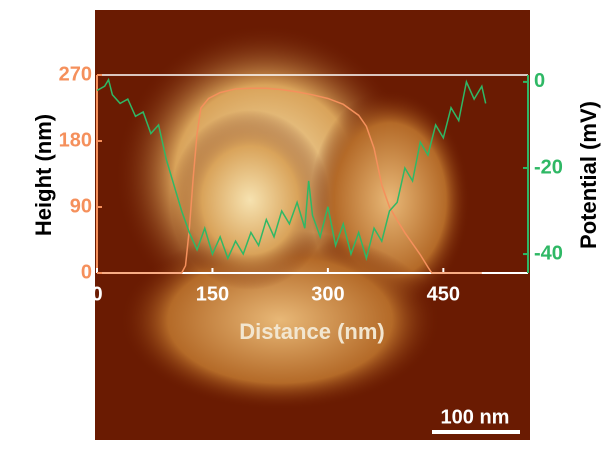 The height and width of the screenshot is (450, 610). What do you see at coordinates (86, 272) in the screenshot?
I see `y-tick-label: 0` at bounding box center [86, 272].